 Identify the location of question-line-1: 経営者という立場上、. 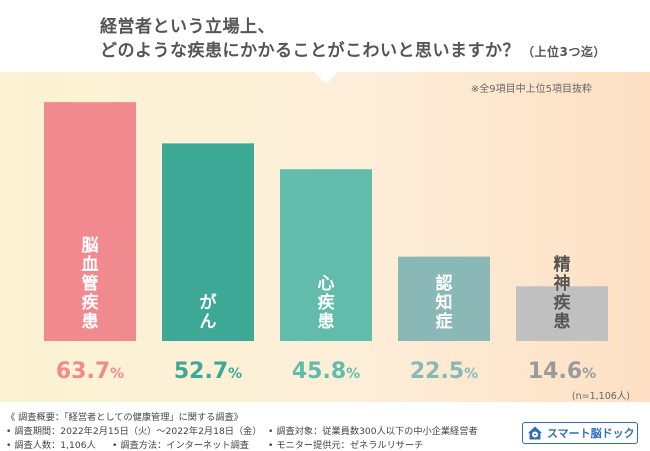
(187, 27).